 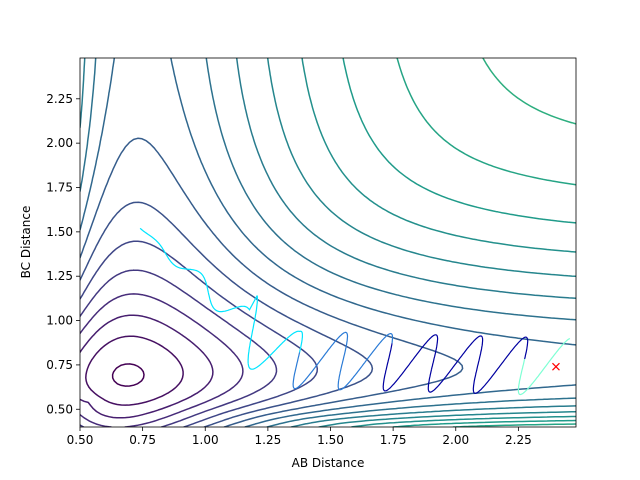 What do you see at coordinates (393, 440) in the screenshot?
I see `x-tick-label: 1.75` at bounding box center [393, 440].